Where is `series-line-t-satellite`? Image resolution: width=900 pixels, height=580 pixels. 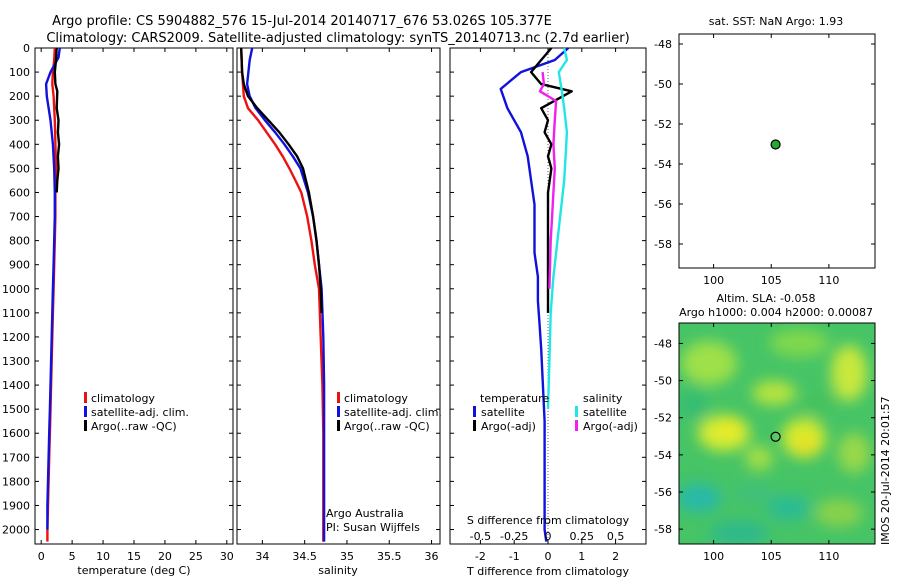
series-line-t-satellite is located at coordinates (534, 294).